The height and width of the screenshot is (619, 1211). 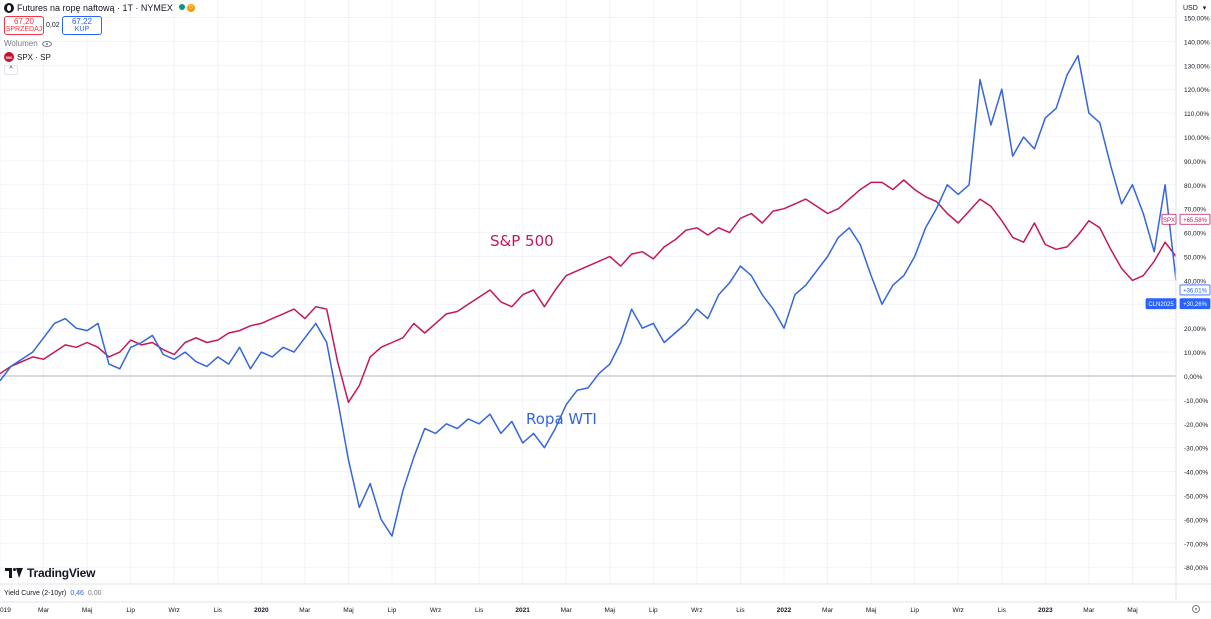 What do you see at coordinates (1178, 261) in the screenshot?
I see `price-badges: SPX +65,58% +36,01% CLN2025 +30,26%` at bounding box center [1178, 261].